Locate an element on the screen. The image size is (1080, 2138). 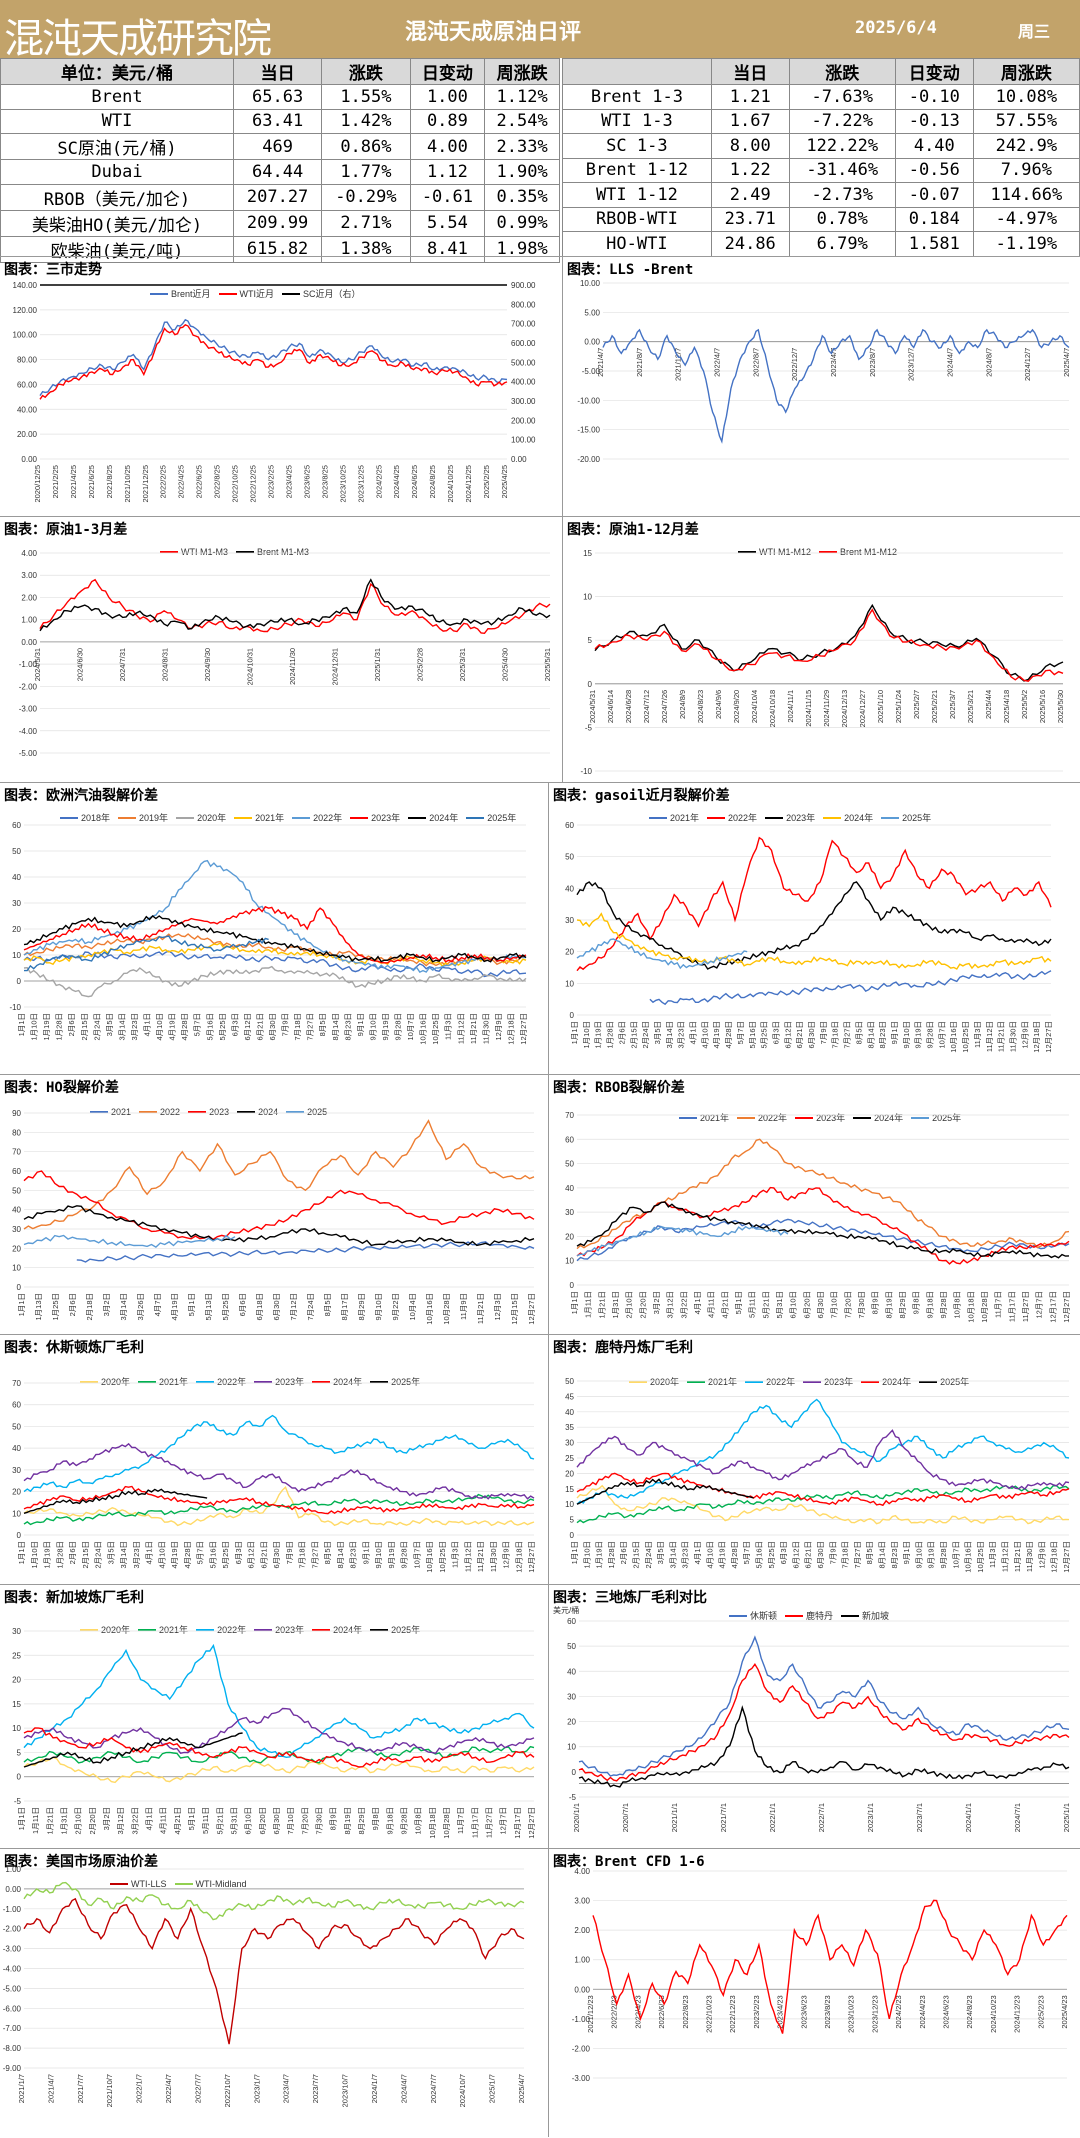
x-tick-label: 1月31日 is located at coordinates (64, 1821).